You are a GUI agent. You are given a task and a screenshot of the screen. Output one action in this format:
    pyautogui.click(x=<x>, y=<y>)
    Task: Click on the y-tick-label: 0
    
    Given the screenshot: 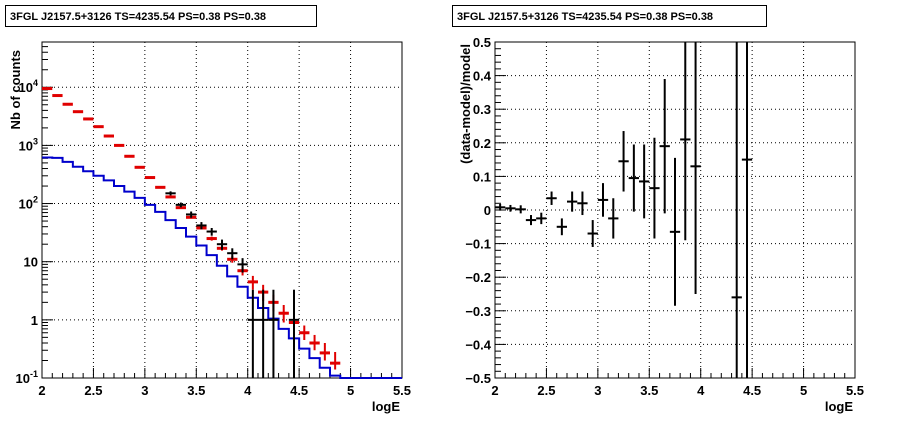 What is the action you would take?
    pyautogui.click(x=487, y=210)
    